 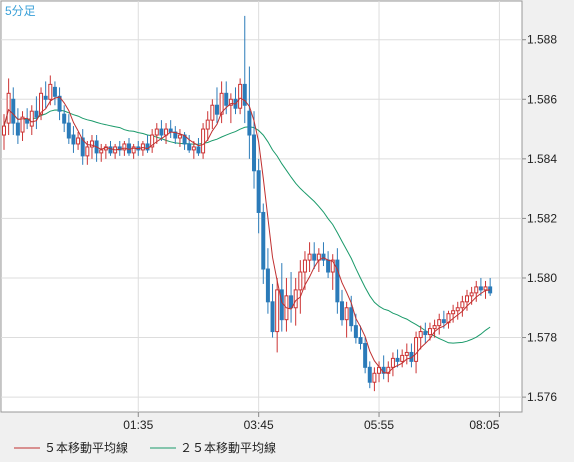 What do you see at coordinates (542, 338) in the screenshot?
I see `y-tick-label-5: 1.578` at bounding box center [542, 338].